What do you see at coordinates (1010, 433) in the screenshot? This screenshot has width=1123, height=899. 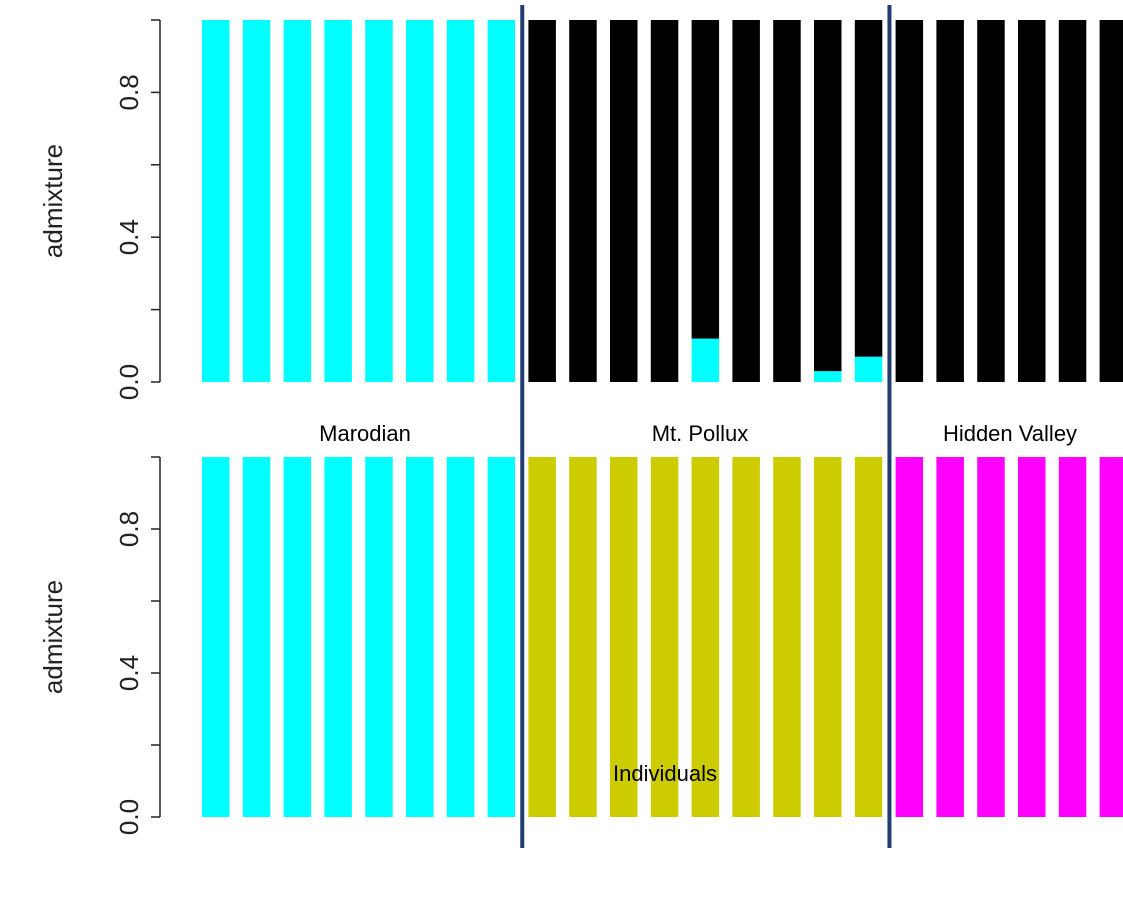 I see `population-label-hidden-valley: Hidden Valley` at bounding box center [1010, 433].